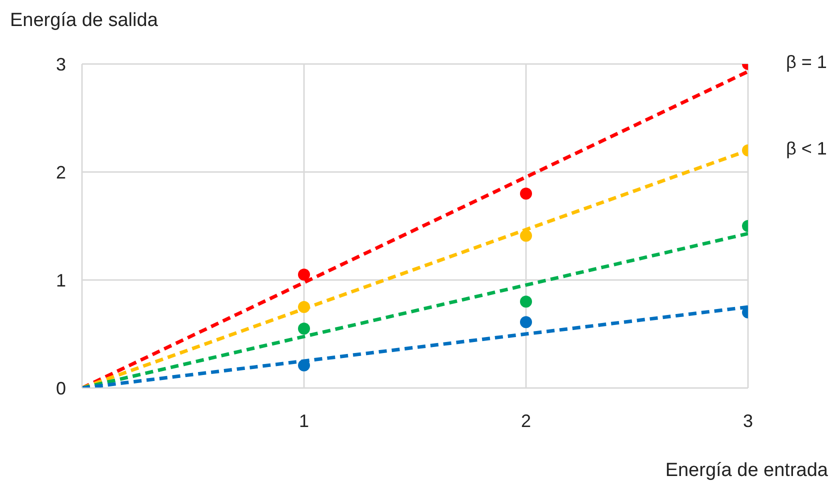  What do you see at coordinates (84, 21) in the screenshot?
I see `y-axis-title: Energía de salida` at bounding box center [84, 21].